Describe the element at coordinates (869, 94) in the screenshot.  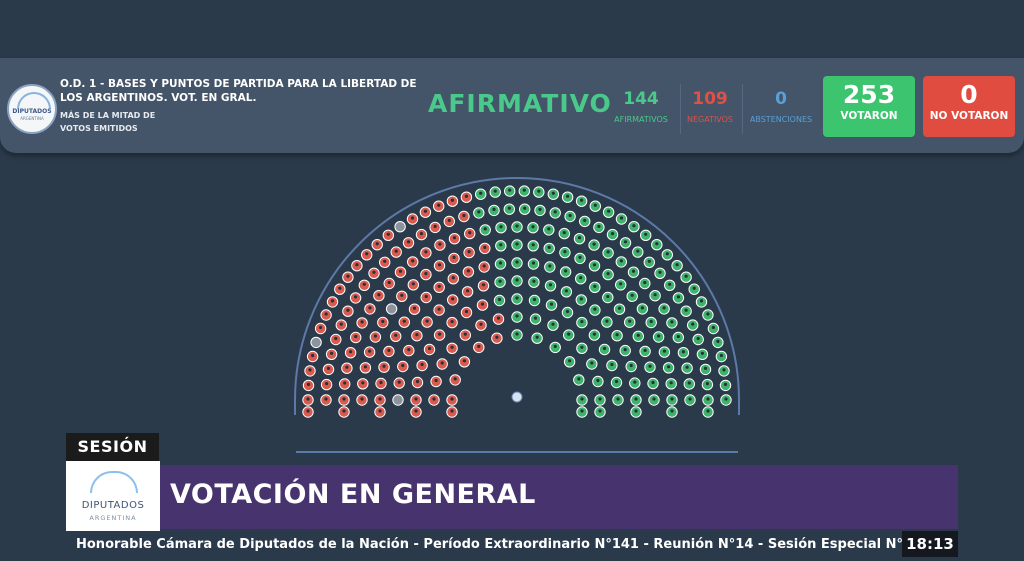
I see `votaron-value: 253` at that location.